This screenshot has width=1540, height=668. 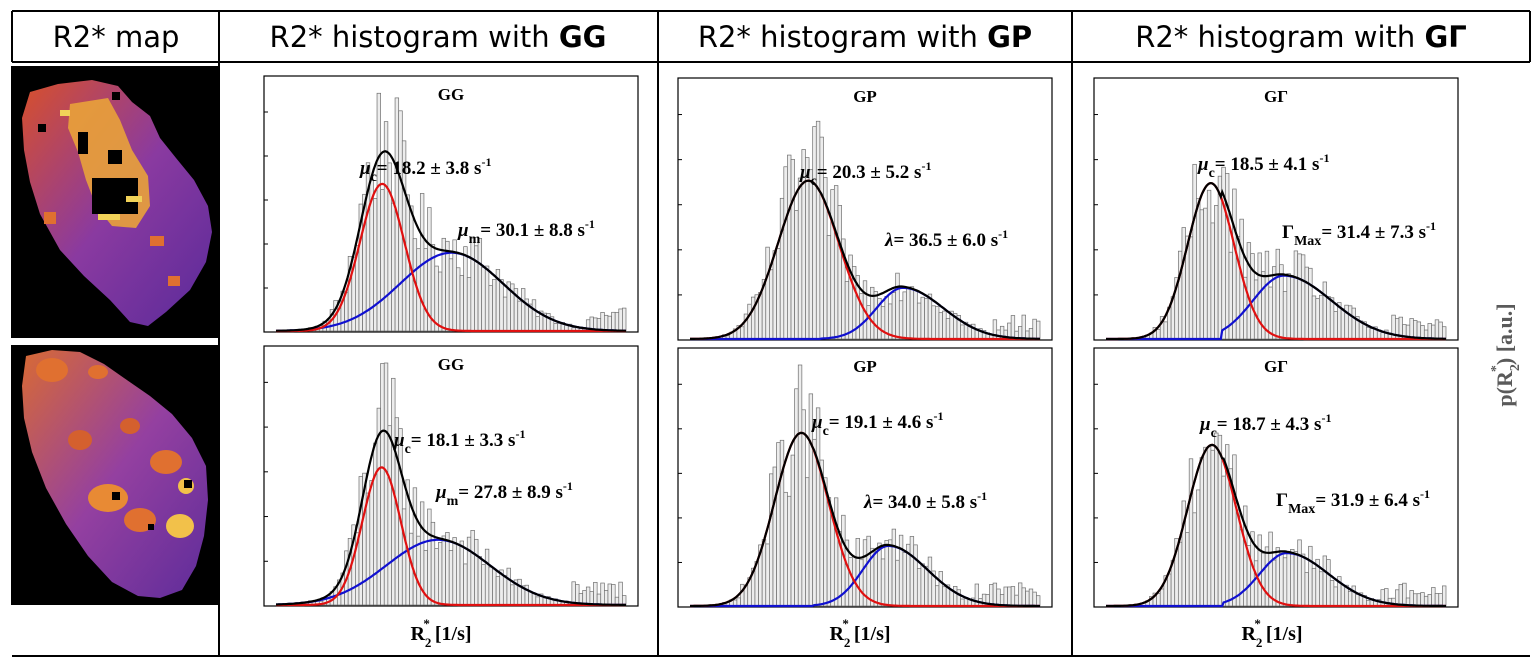 What do you see at coordinates (440, 633) in the screenshot?
I see `x-axis-label-gg: R2* [1/s]` at bounding box center [440, 633].